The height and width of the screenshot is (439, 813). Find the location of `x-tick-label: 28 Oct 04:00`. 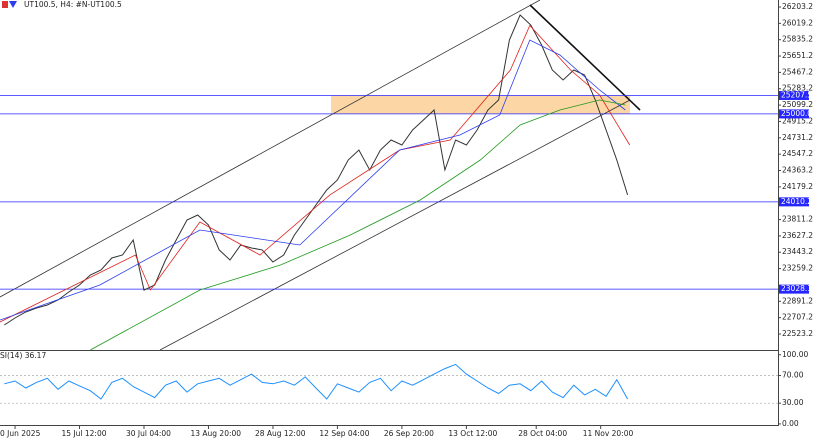

x-tick-label: 28 Oct 04:00 is located at coordinates (542, 433).